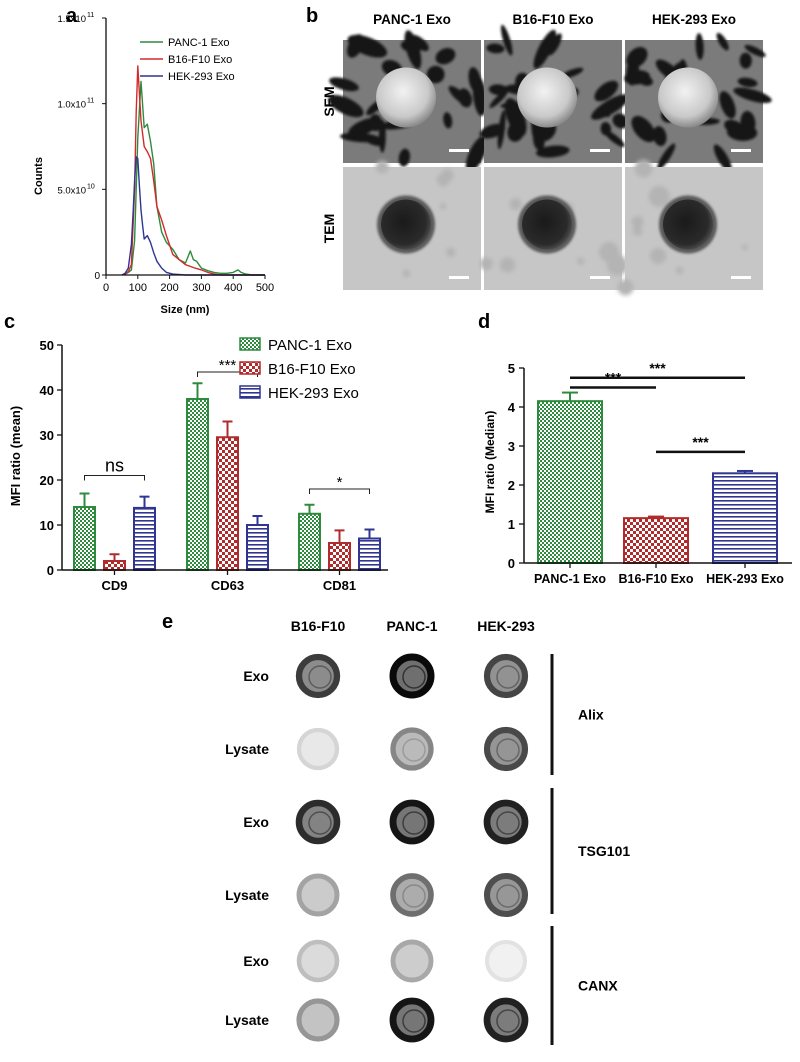 This screenshot has height=1062, width=800. What do you see at coordinates (655, 579) in the screenshot?
I see `panel-d-category-label: B16-F10 Exo` at bounding box center [655, 579].